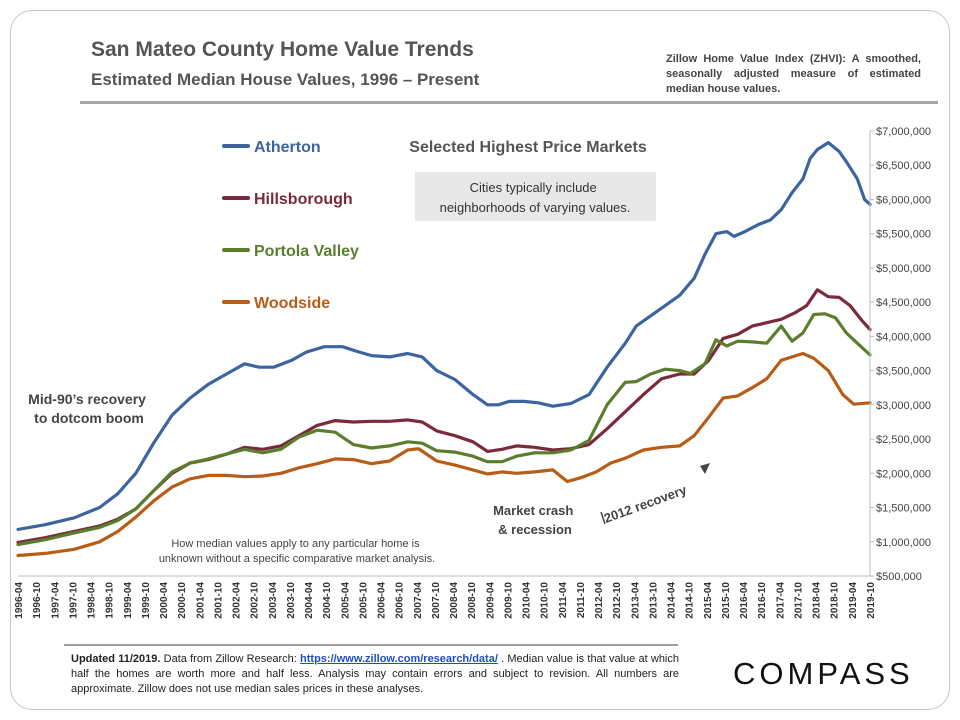 The image size is (960, 720). I want to click on x-tick-label: 2003-10, so click(291, 600).